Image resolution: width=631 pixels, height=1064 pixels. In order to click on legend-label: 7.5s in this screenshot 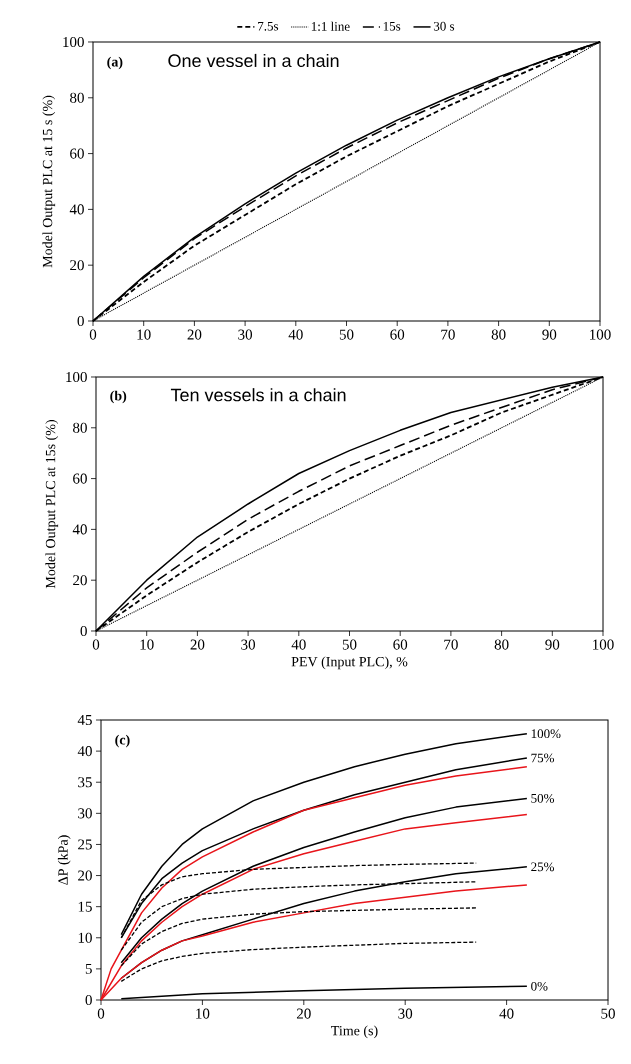, I will do `click(268, 26)`.